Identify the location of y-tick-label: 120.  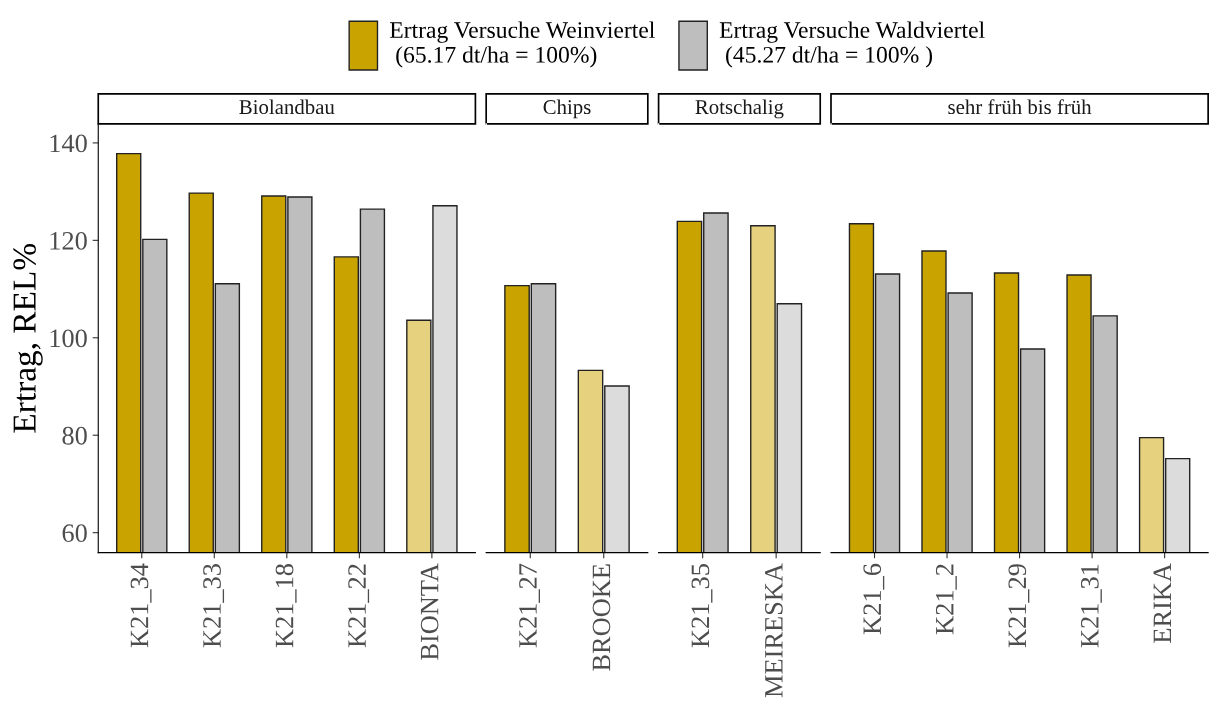
(68, 240).